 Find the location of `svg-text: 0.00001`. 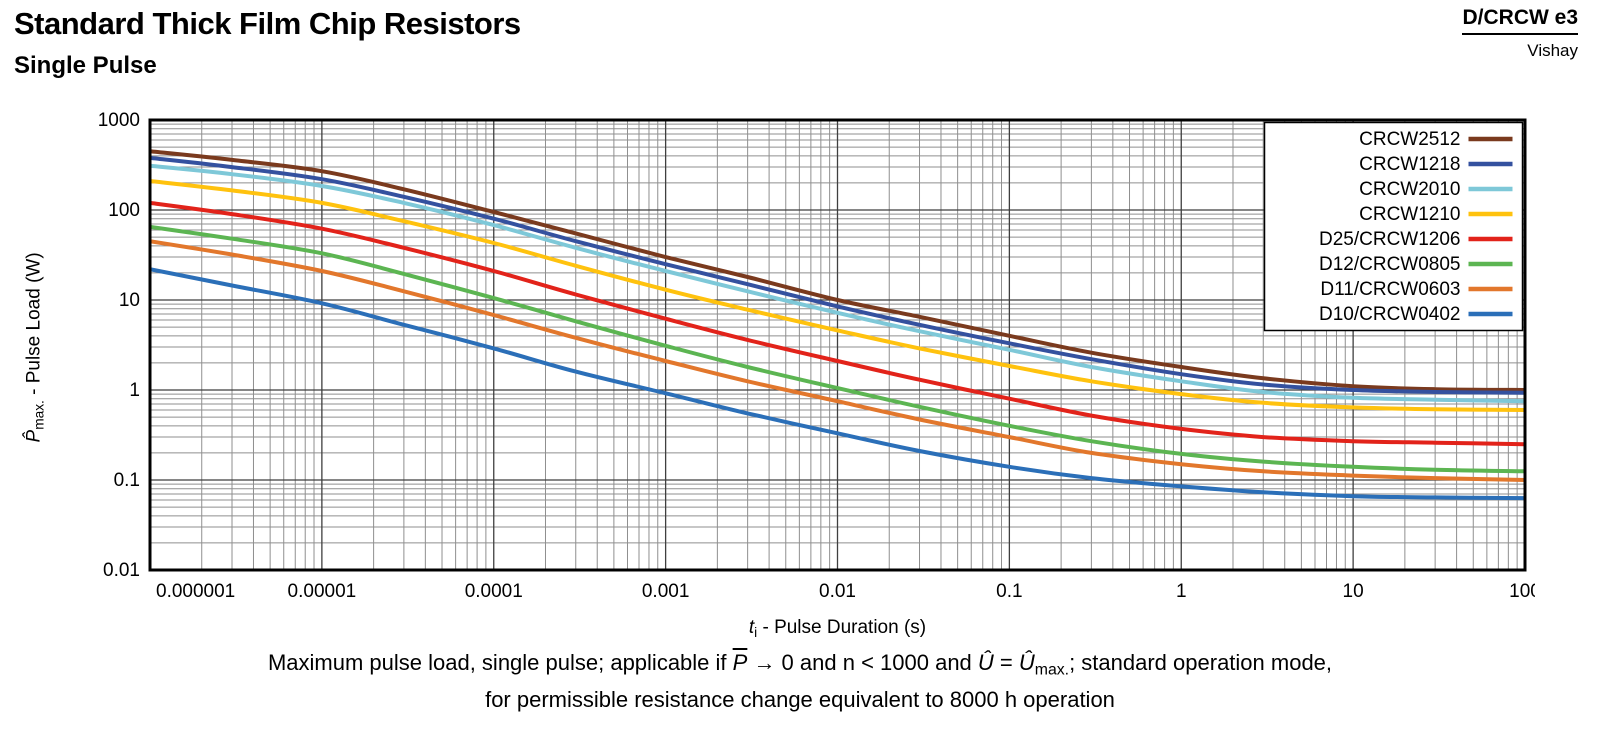

svg-text: 0.00001 is located at coordinates (322, 591).